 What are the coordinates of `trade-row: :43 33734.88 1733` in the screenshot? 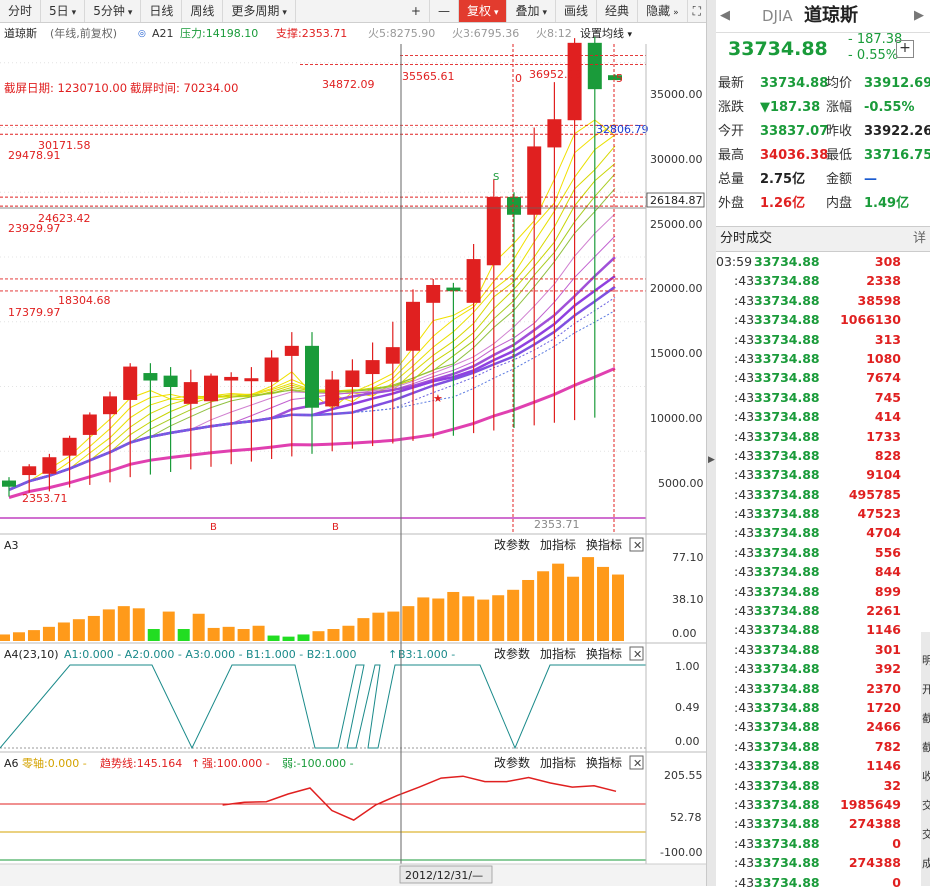 It's located at (818, 436).